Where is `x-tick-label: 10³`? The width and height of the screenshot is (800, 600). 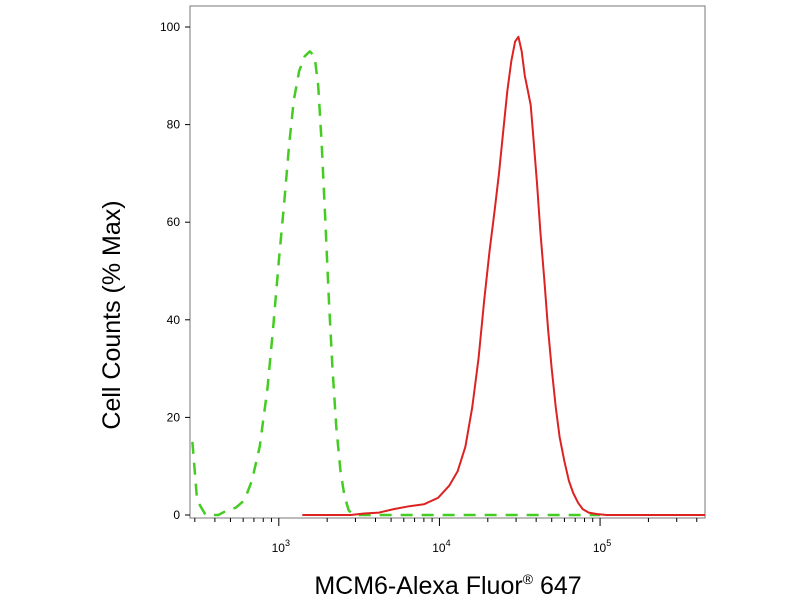
x-tick-label: 10³ is located at coordinates (281, 546).